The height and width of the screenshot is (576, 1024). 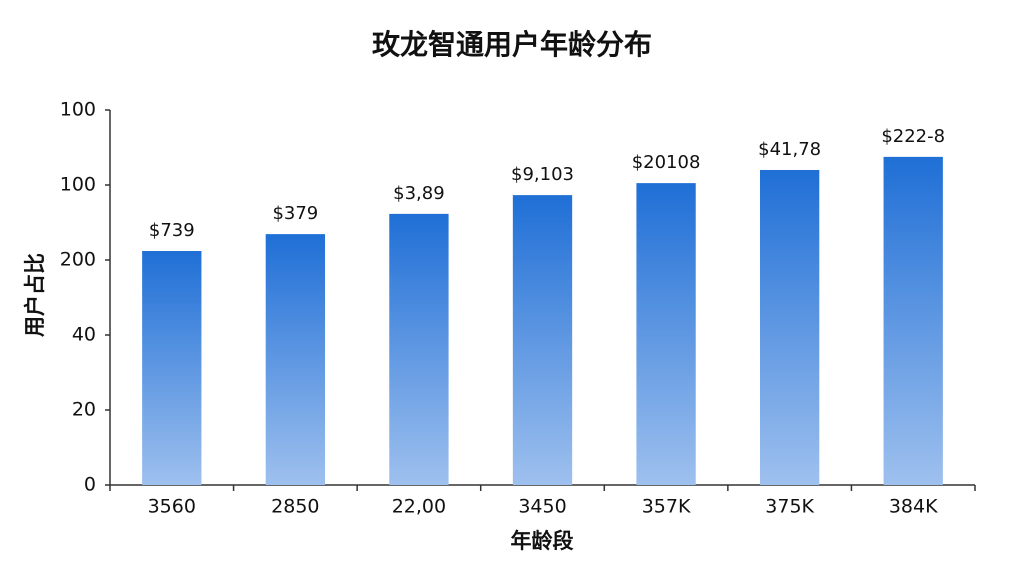 I want to click on bar-annotation: $222-8, so click(x=913, y=136).